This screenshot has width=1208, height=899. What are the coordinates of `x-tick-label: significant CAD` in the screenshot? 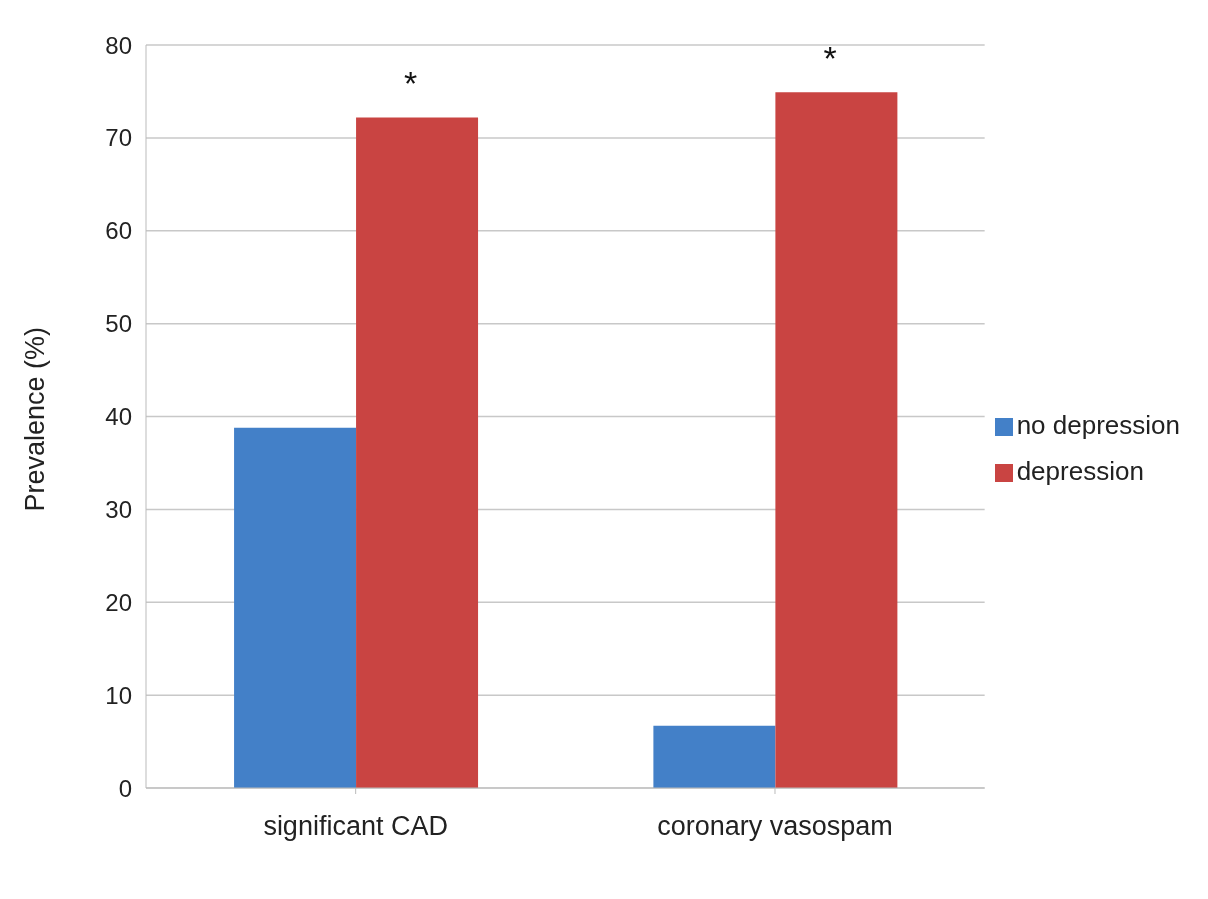 It's located at (355, 826).